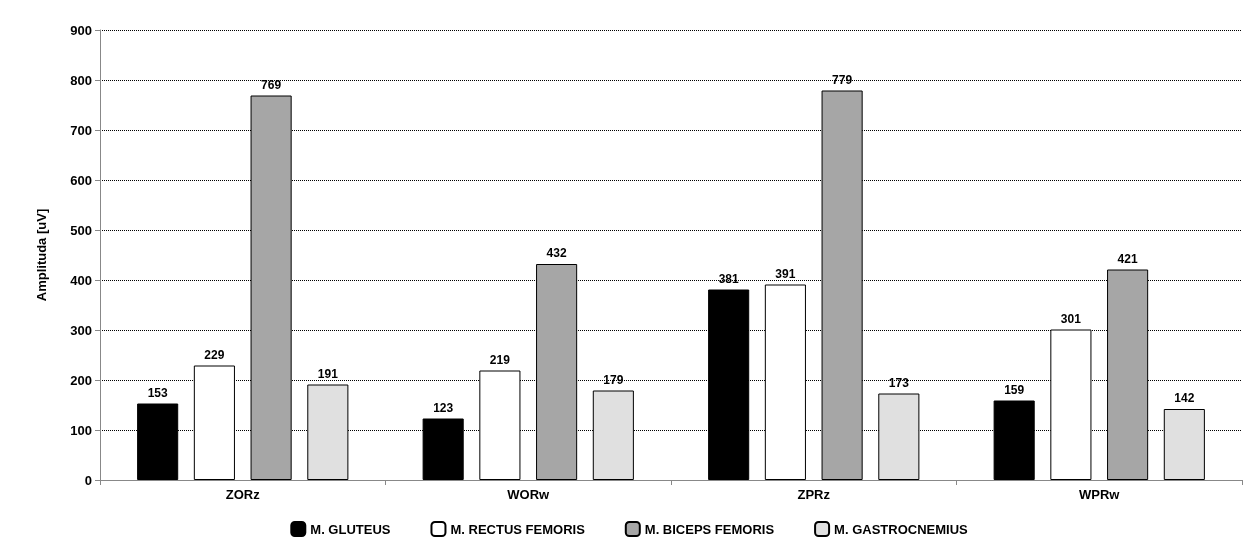 The height and width of the screenshot is (554, 1258). Describe the element at coordinates (500, 359) in the screenshot. I see `data-label: 219` at that location.